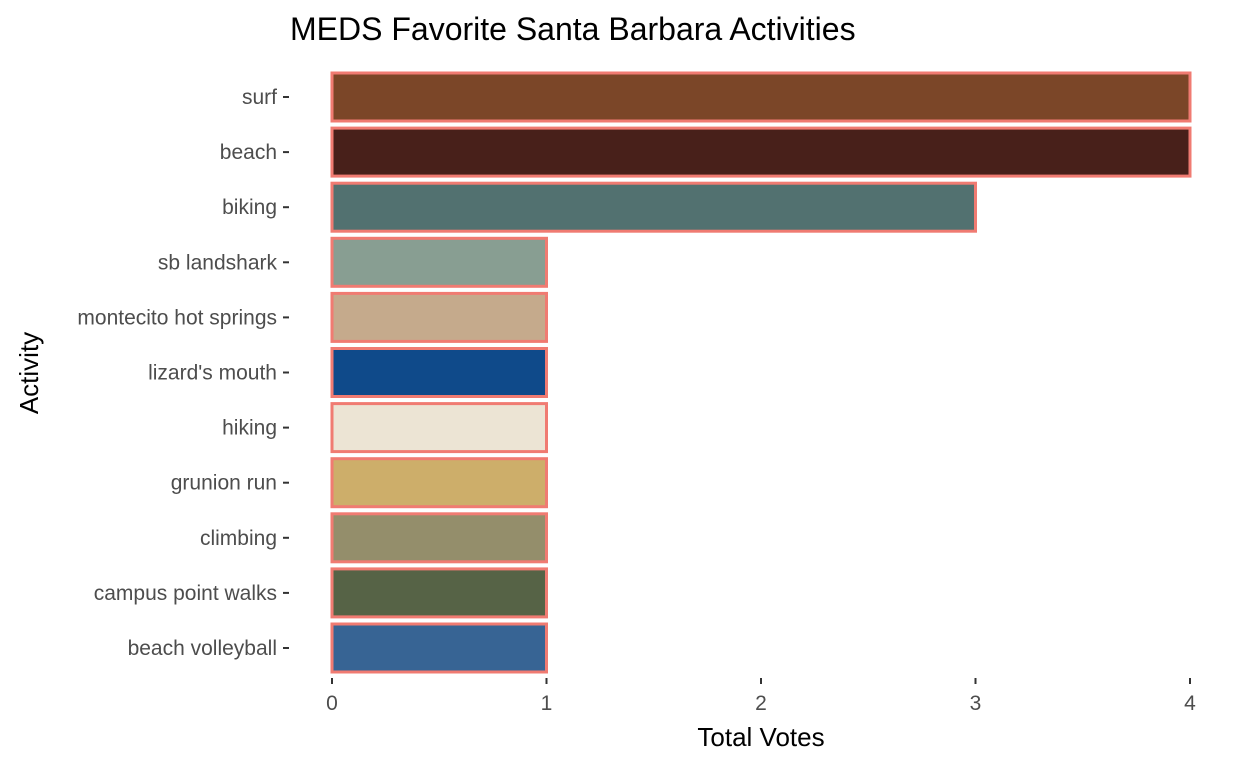  What do you see at coordinates (238, 538) in the screenshot?
I see `y-tick-label: climbing` at bounding box center [238, 538].